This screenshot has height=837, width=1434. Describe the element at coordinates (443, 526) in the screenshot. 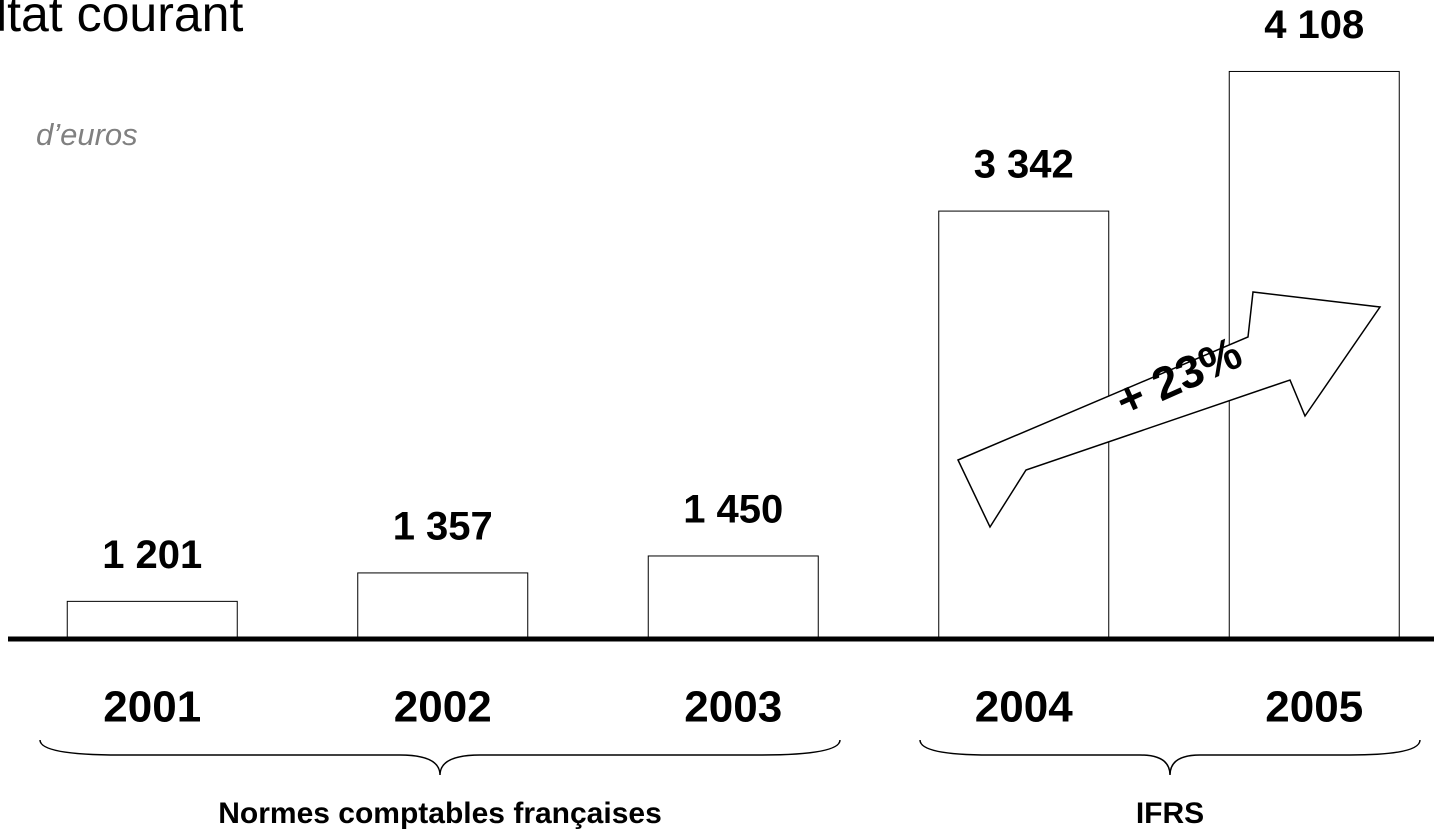

I see `data-label: 1 357` at that location.